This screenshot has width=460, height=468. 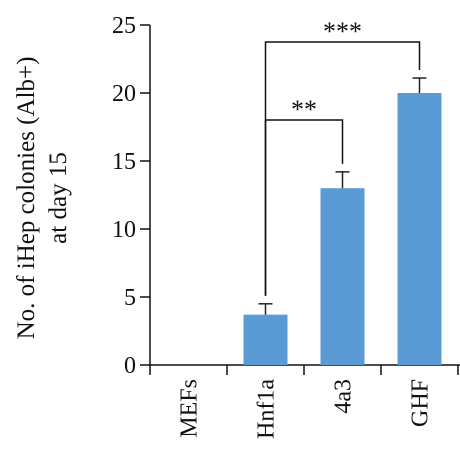 What do you see at coordinates (304, 109) in the screenshot?
I see `significance-label: **` at bounding box center [304, 109].